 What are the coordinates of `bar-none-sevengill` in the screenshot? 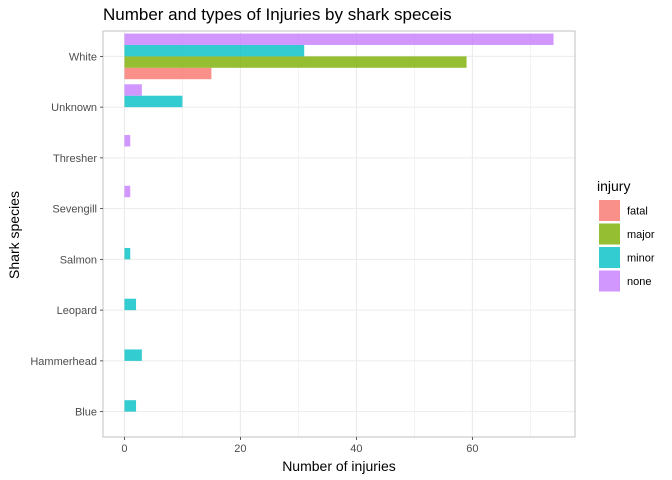 It's located at (127, 191).